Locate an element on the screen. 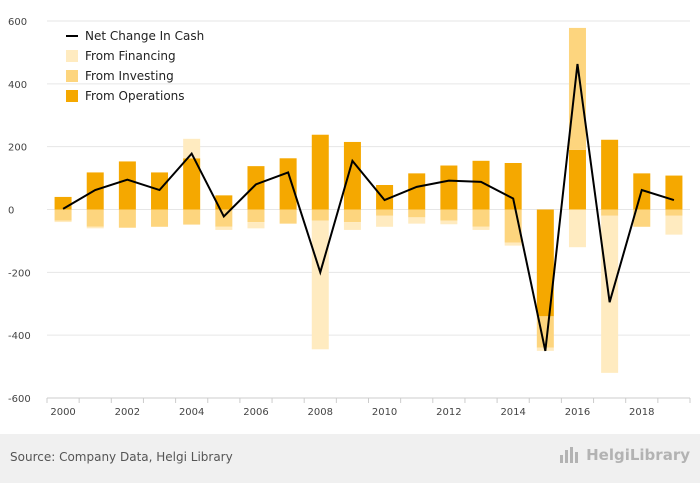 The width and height of the screenshot is (700, 483). x-tick-label: 2008 is located at coordinates (320, 412).